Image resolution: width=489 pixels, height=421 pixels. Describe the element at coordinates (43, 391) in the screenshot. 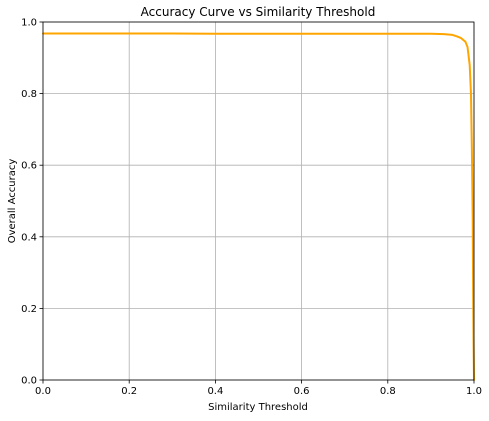

I see `x-tick-label: 0.0` at that location.